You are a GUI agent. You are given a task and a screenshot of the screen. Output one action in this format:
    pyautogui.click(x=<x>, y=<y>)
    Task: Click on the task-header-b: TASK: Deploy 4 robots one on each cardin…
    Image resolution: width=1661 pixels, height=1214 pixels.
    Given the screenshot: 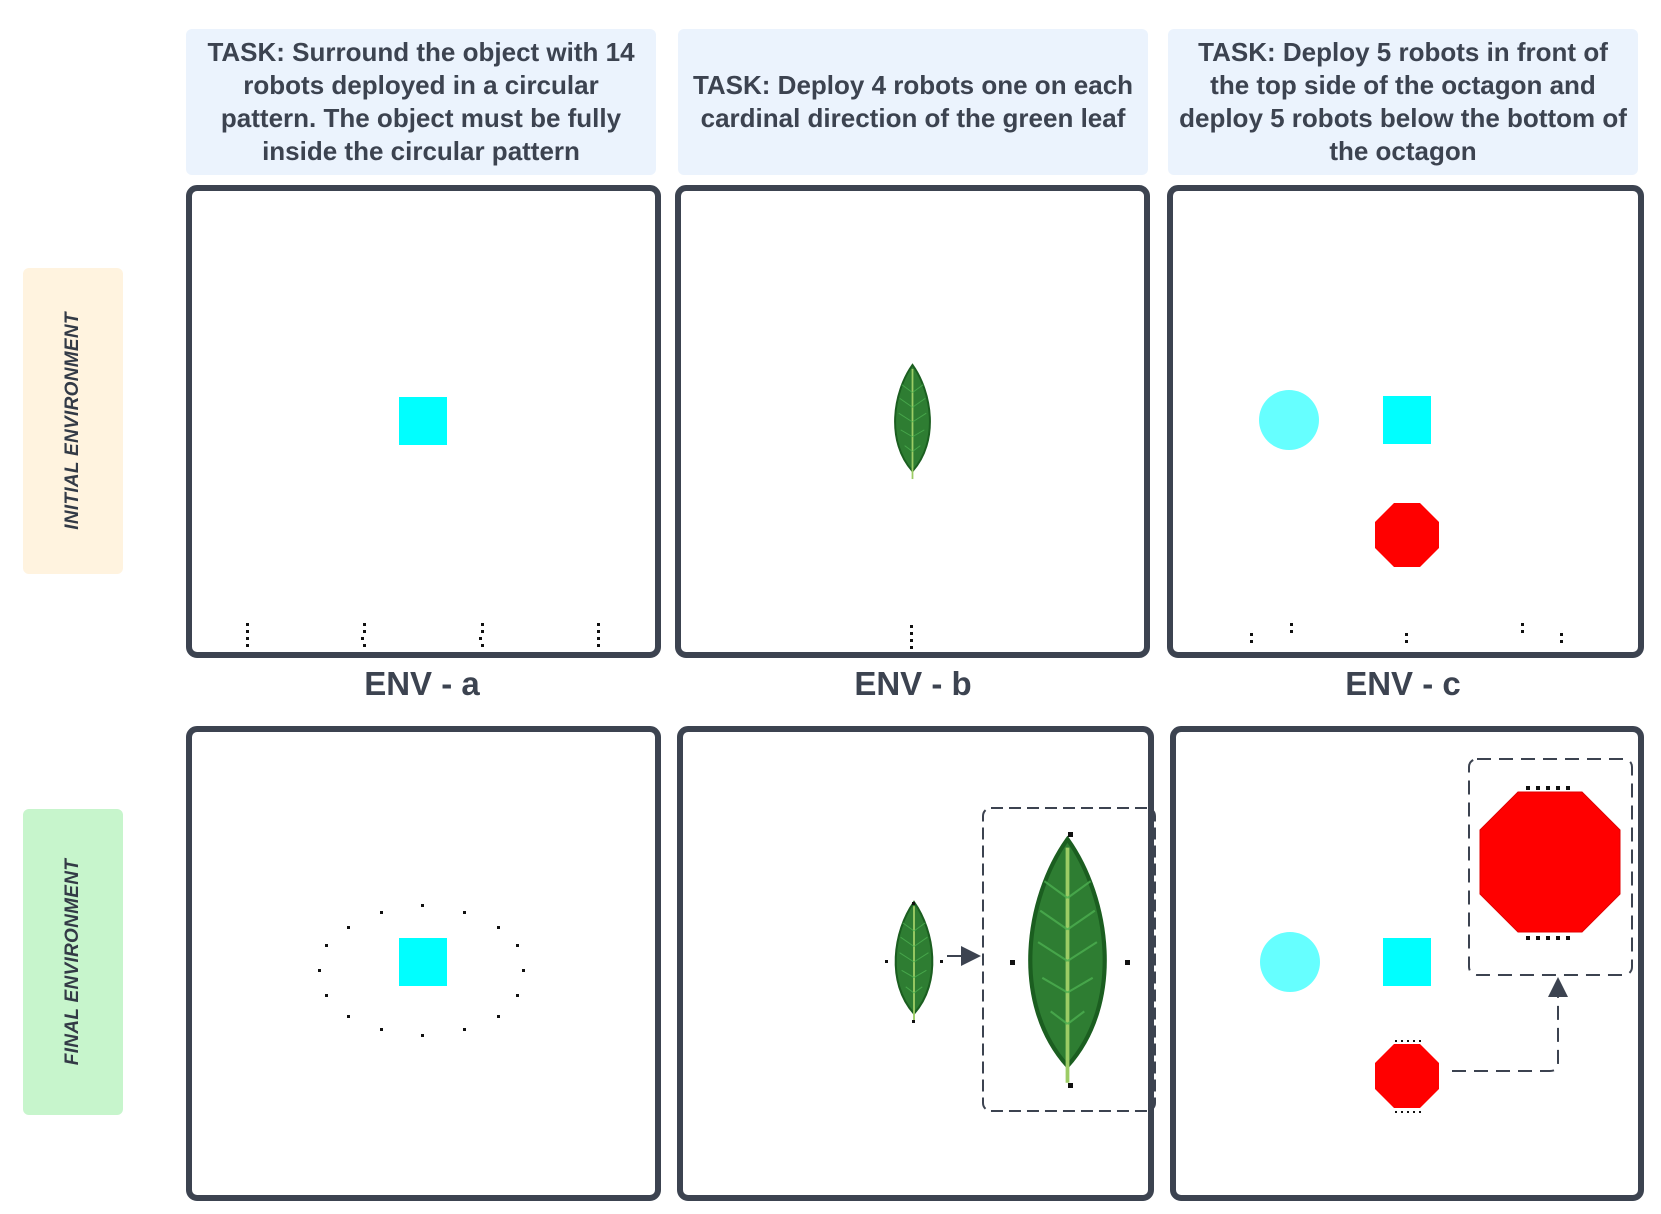 What is the action you would take?
    pyautogui.click(x=913, y=102)
    